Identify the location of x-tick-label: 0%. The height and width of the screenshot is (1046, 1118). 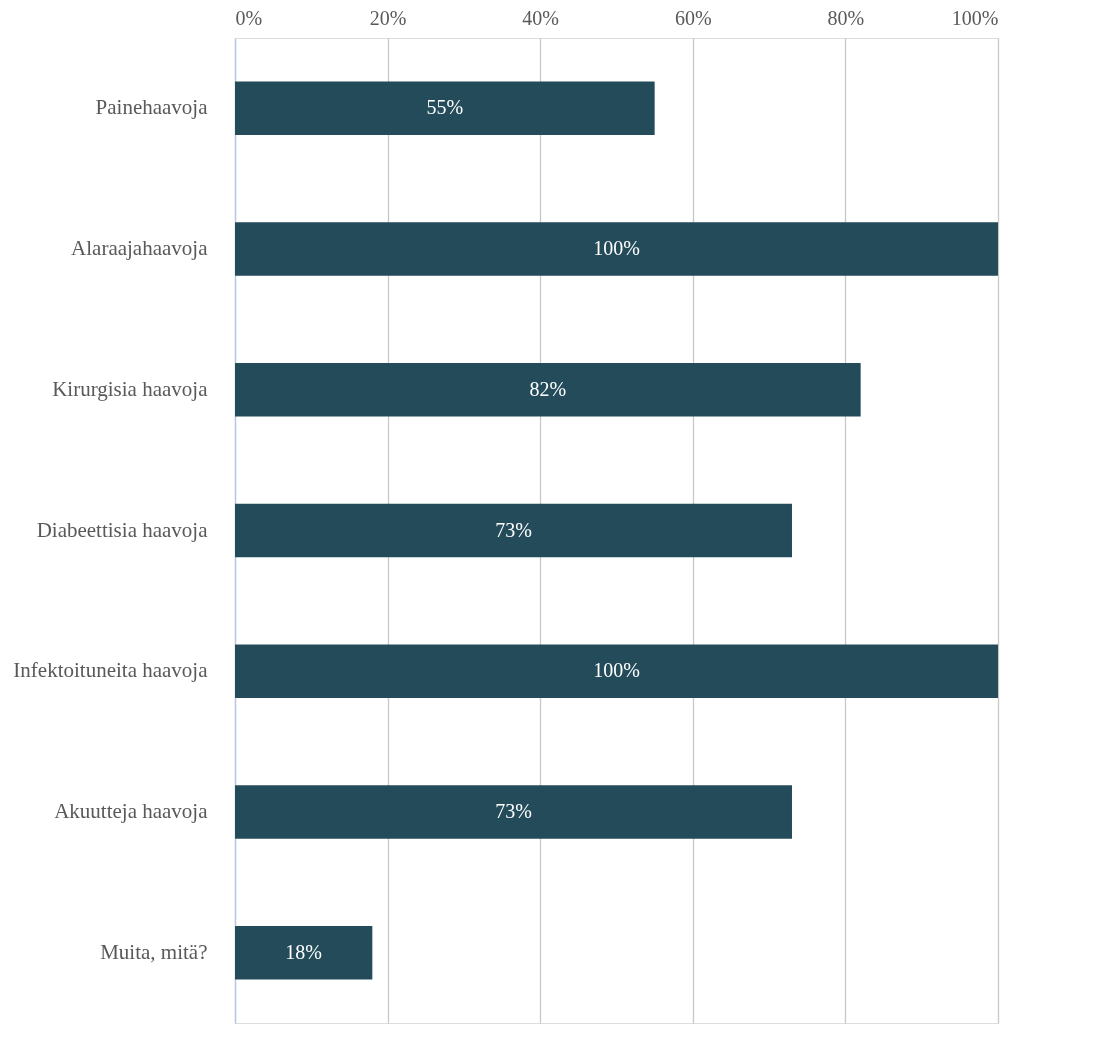
(249, 17).